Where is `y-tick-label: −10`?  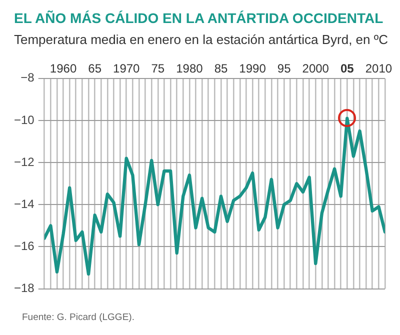
y-tick-label: −10 is located at coordinates (24, 119).